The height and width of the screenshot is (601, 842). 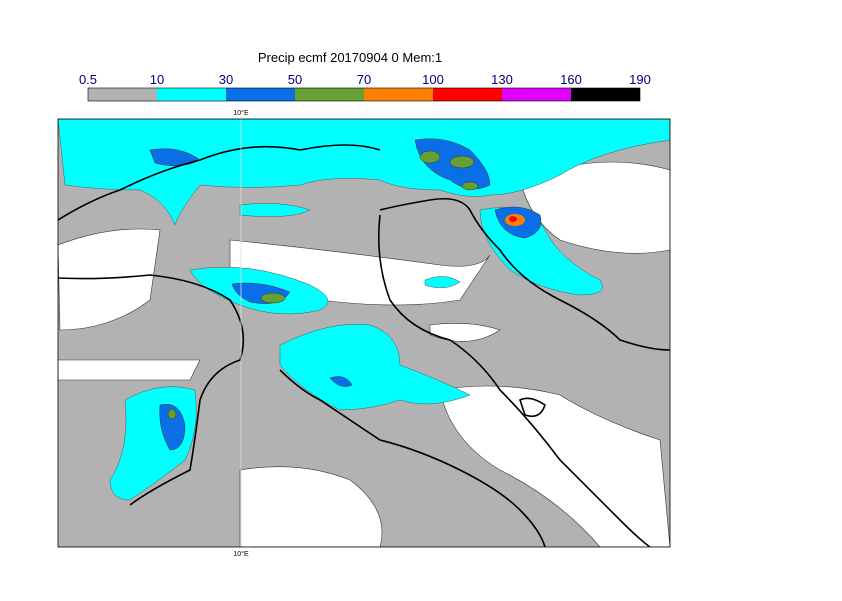 I want to click on colorbar-label: 30, so click(x=226, y=79).